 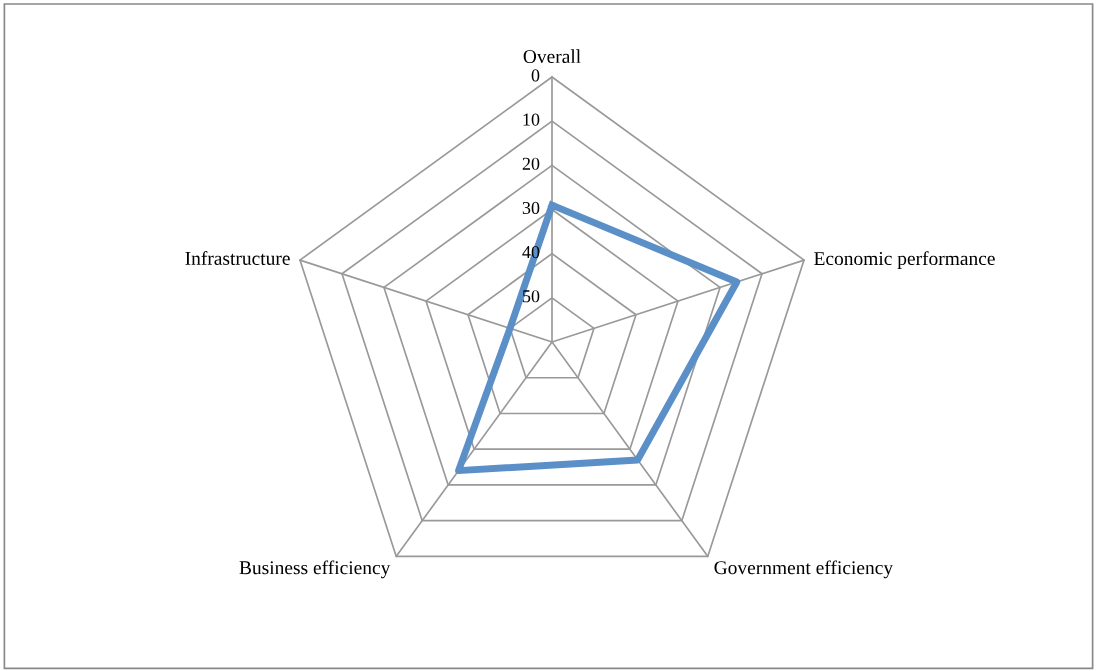 I want to click on y-tick-label: 30, so click(x=531, y=208).